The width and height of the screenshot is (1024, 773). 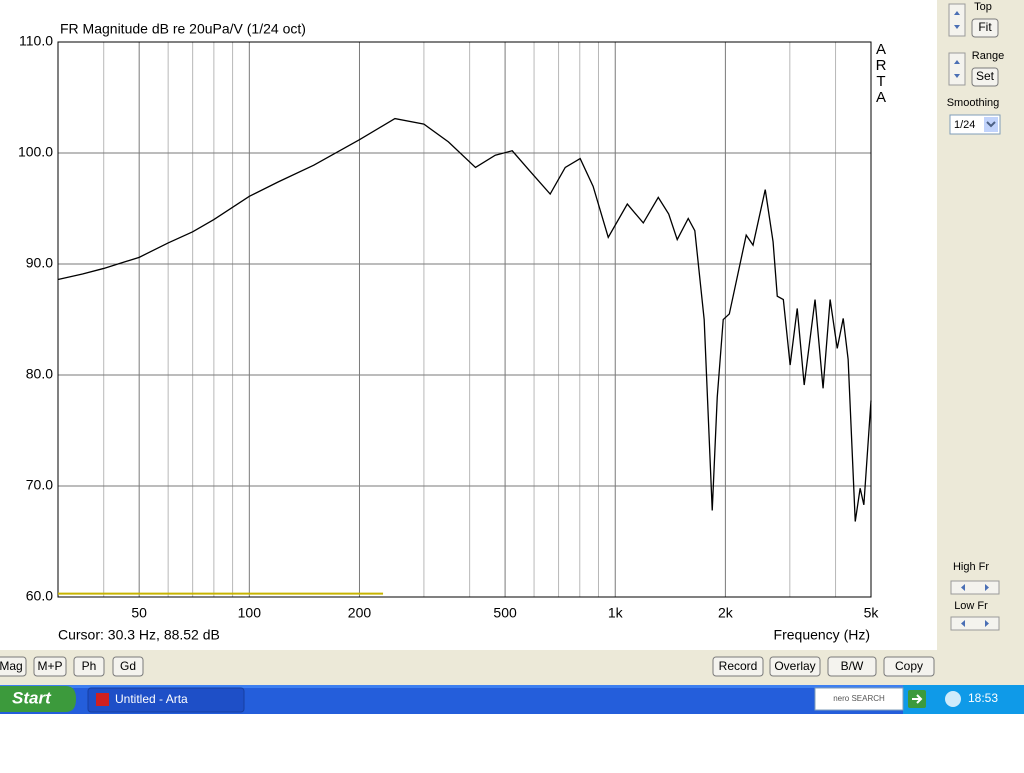 I want to click on button-label: B/W, so click(x=852, y=666).